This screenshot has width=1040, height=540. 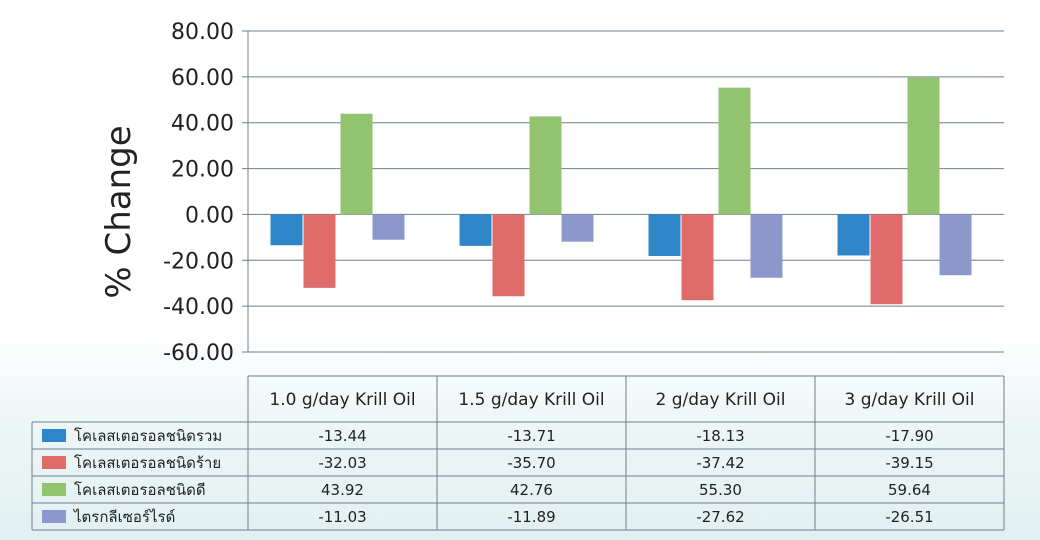 I want to click on legend-label: โคเลสเตอรอลชนิดรวม, so click(x=148, y=436).